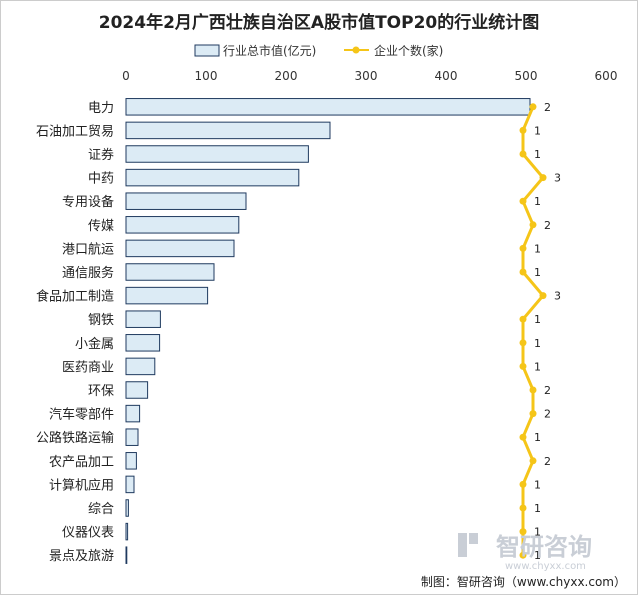 This screenshot has width=638, height=595. What do you see at coordinates (81, 485) in the screenshot?
I see `category-label: 计算机应用` at bounding box center [81, 485].